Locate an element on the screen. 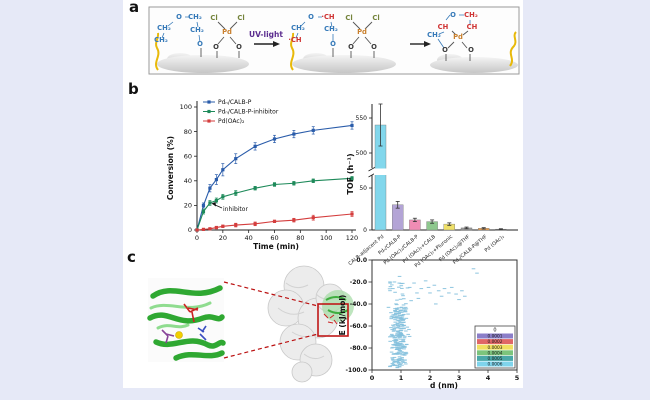 This screenshot has height=400, width=650. mesh-texture is located at coordinates (307, 321).